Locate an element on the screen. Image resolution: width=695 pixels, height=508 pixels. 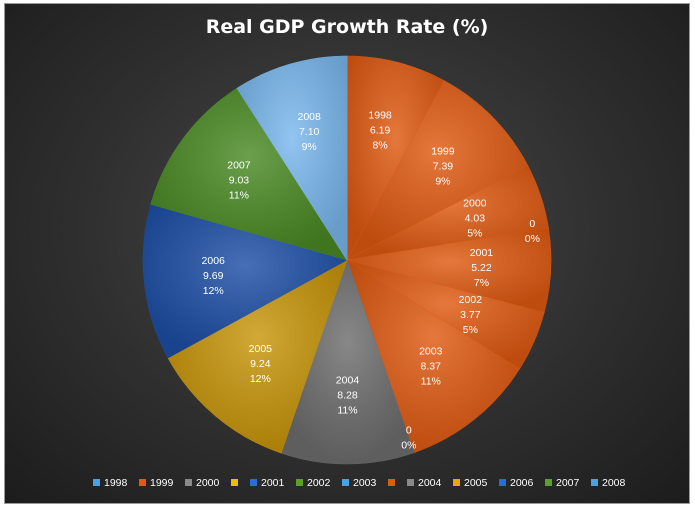
data-label: 2001 5.22 7% is located at coordinates (482, 268).